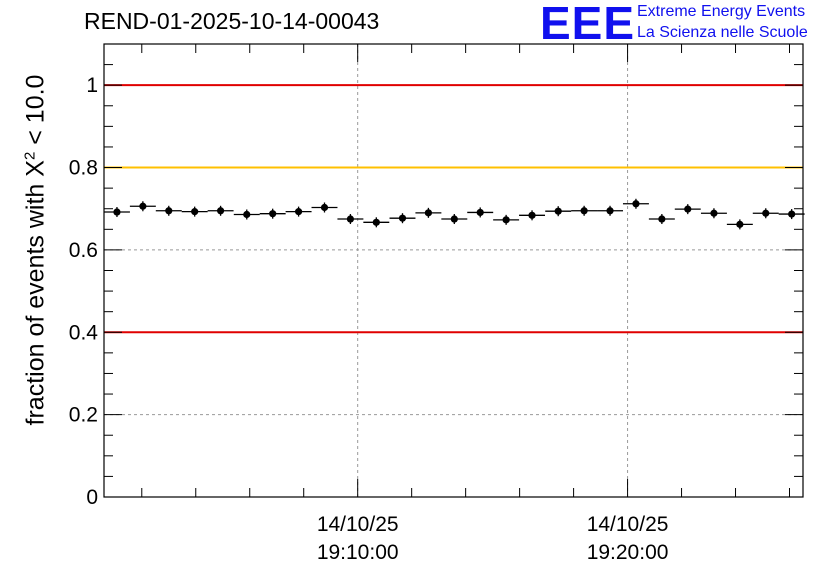 The height and width of the screenshot is (572, 836). What do you see at coordinates (84, 332) in the screenshot?
I see `y-tick-label: 0.4` at bounding box center [84, 332].